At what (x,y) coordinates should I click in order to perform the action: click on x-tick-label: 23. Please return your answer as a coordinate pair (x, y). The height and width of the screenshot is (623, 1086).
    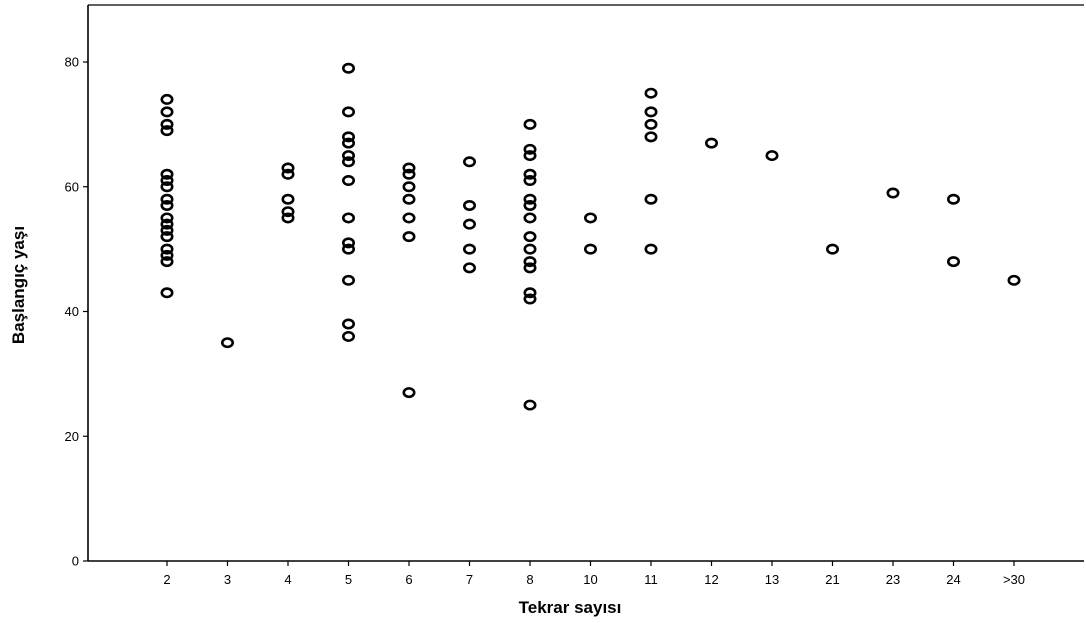
    Looking at the image, I should click on (893, 579).